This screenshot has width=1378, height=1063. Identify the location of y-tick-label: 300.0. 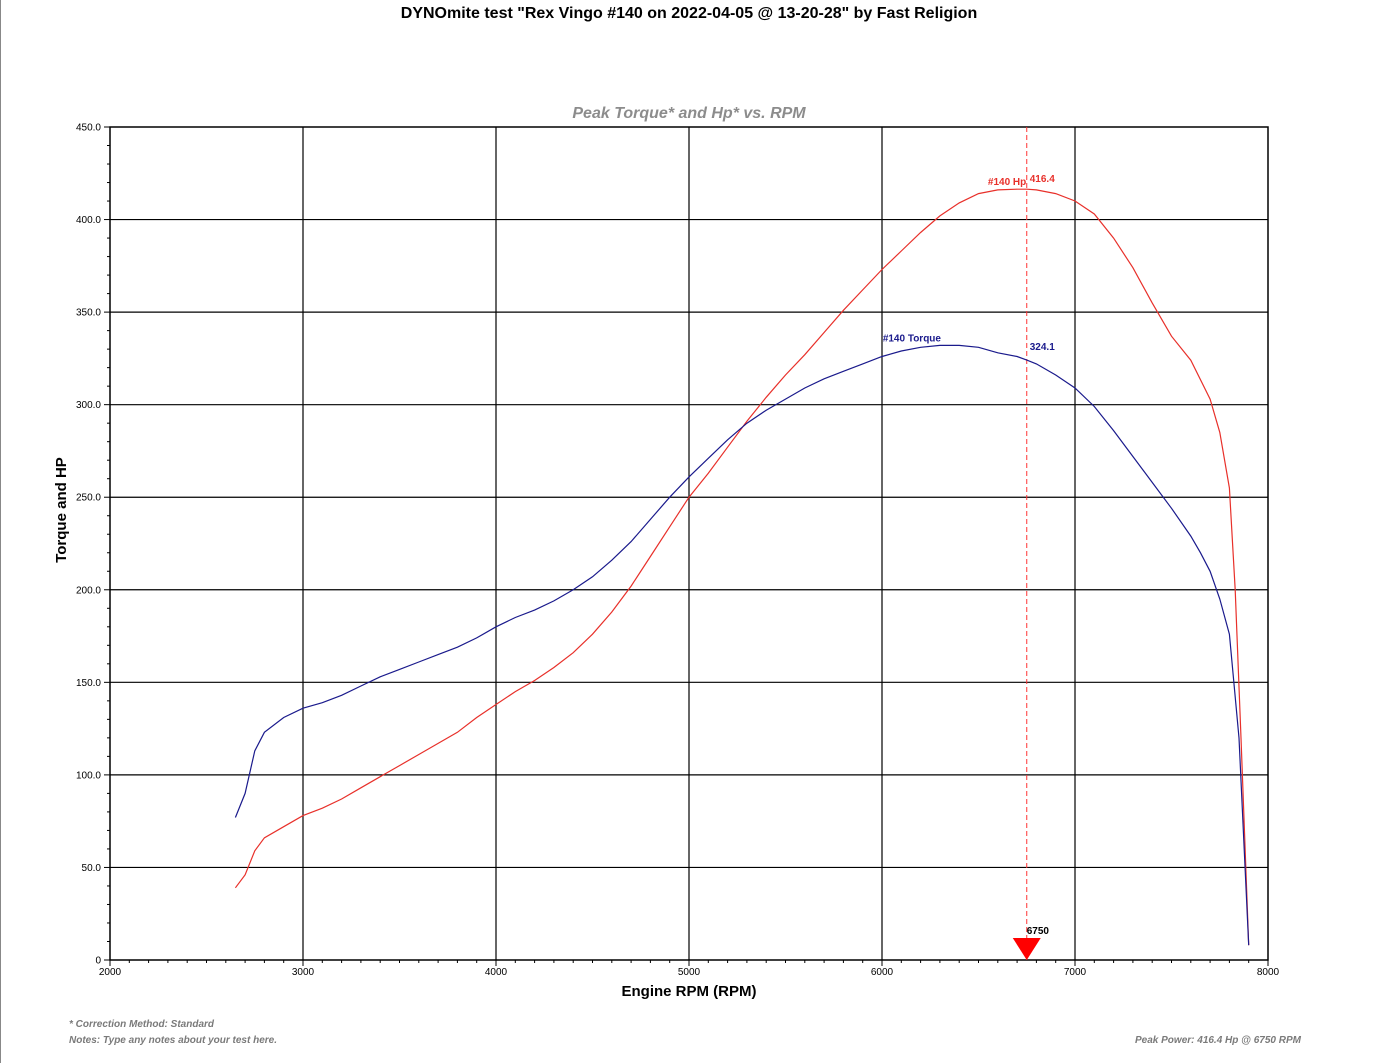
(88, 405).